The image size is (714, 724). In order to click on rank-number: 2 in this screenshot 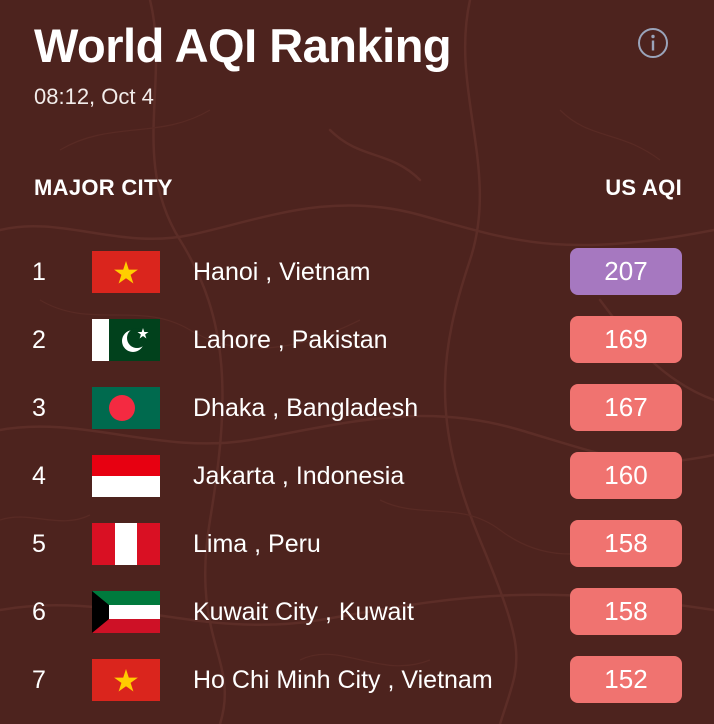, I will do `click(39, 340)`.